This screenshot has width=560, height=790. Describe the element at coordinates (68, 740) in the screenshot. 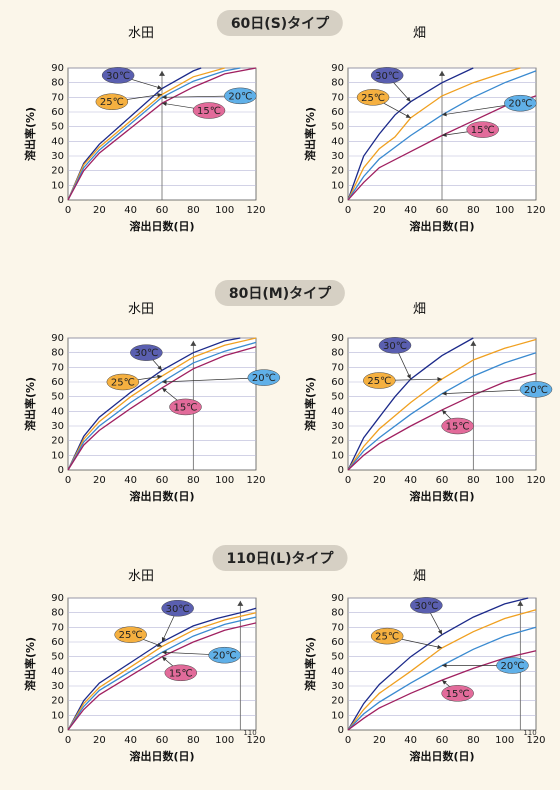

I see `x-tick-label: 0` at that location.